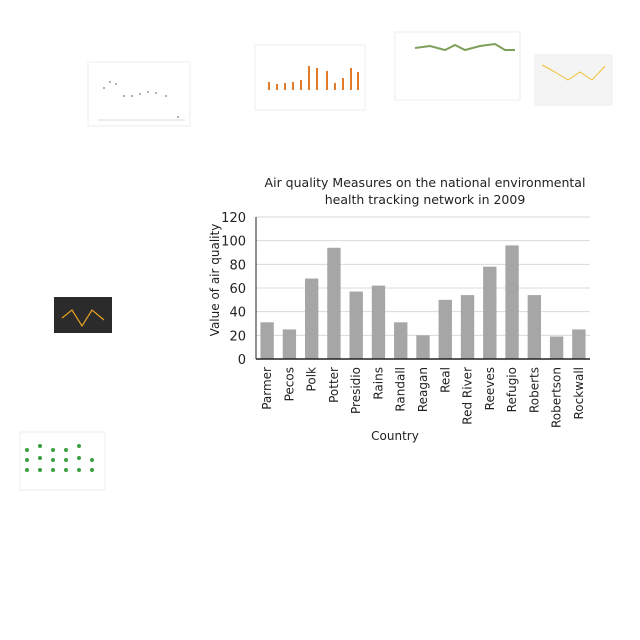 The width and height of the screenshot is (640, 640). What do you see at coordinates (139, 94) in the screenshot?
I see `thumbnail-scatter` at bounding box center [139, 94].